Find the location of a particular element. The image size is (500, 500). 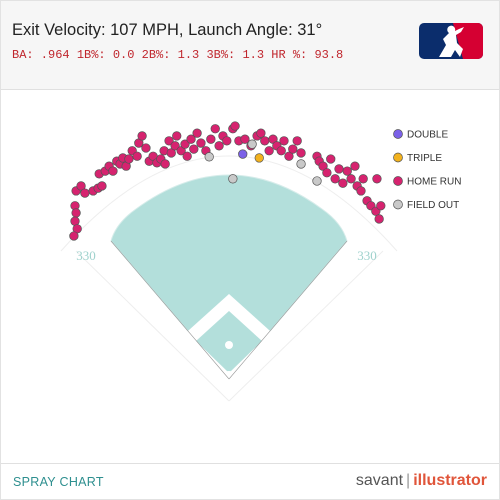

stat: 1B%: 0.0 is located at coordinates (105, 55).